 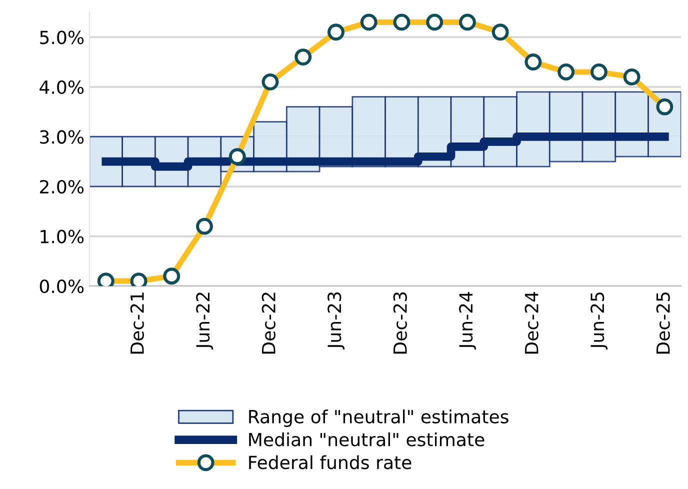 I want to click on legend-label: Median "neutral" estimate, so click(x=366, y=439).